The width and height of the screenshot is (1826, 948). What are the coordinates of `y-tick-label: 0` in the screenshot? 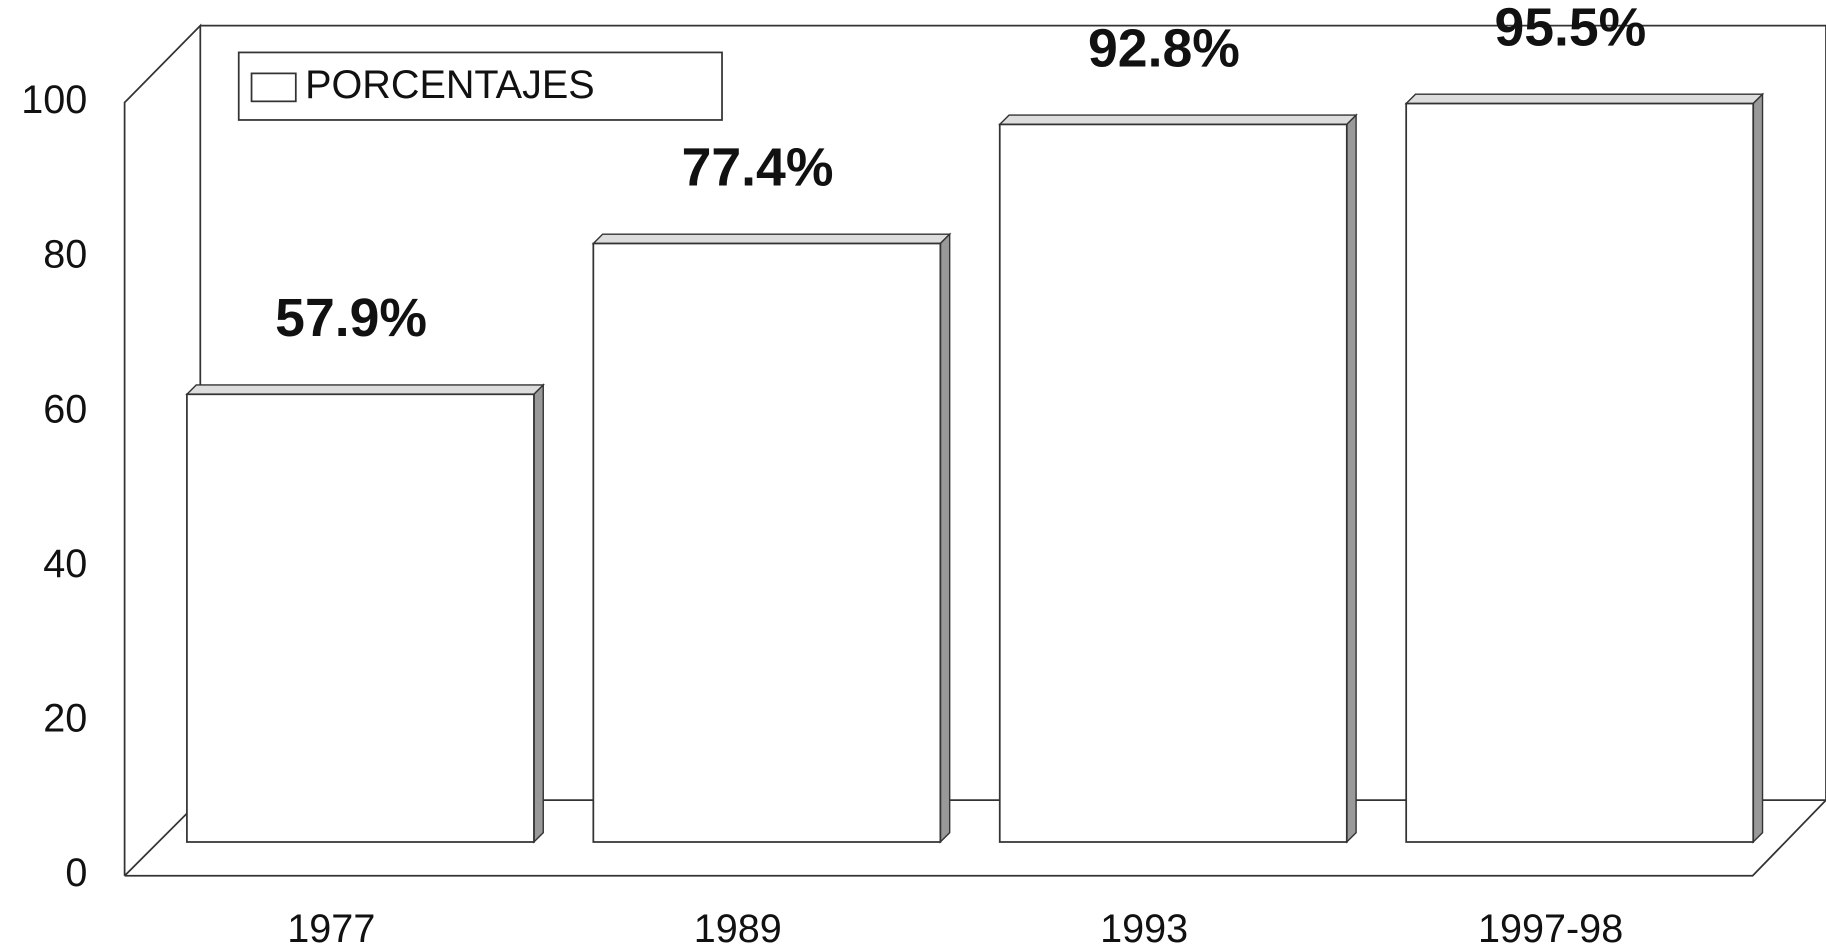 It's located at (76, 873).